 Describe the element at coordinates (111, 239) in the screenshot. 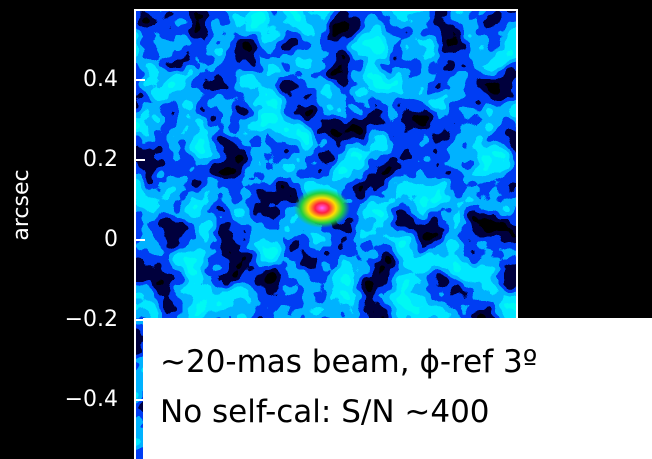

I see `y-tick-label: 0` at that location.